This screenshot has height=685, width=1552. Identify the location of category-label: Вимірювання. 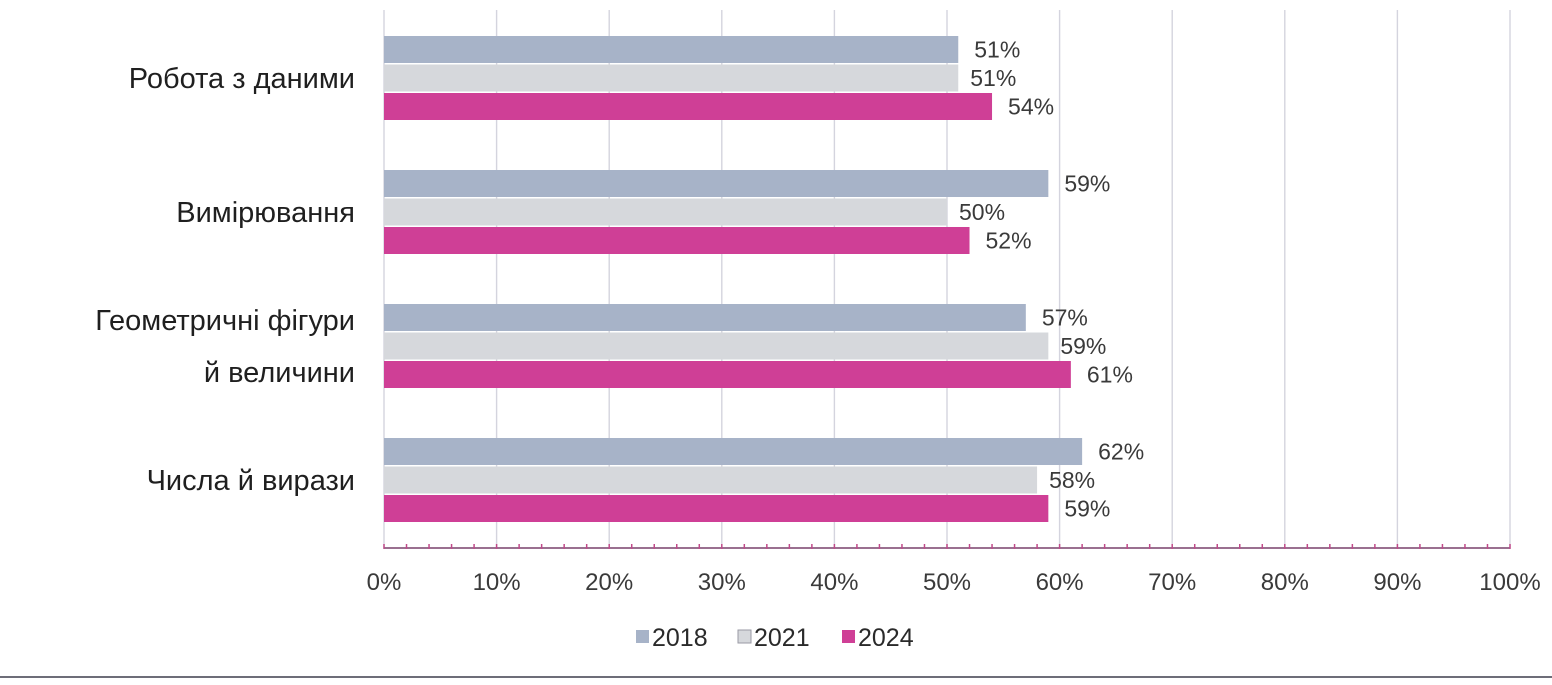
(265, 213).